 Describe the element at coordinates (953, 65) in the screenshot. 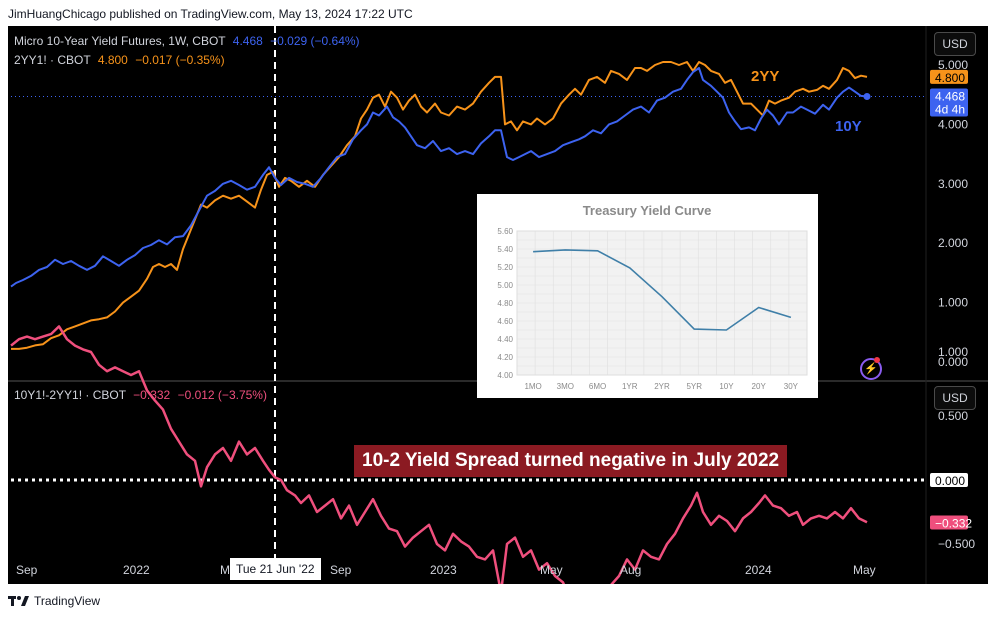

I see `y-tick-label: 5.000` at that location.